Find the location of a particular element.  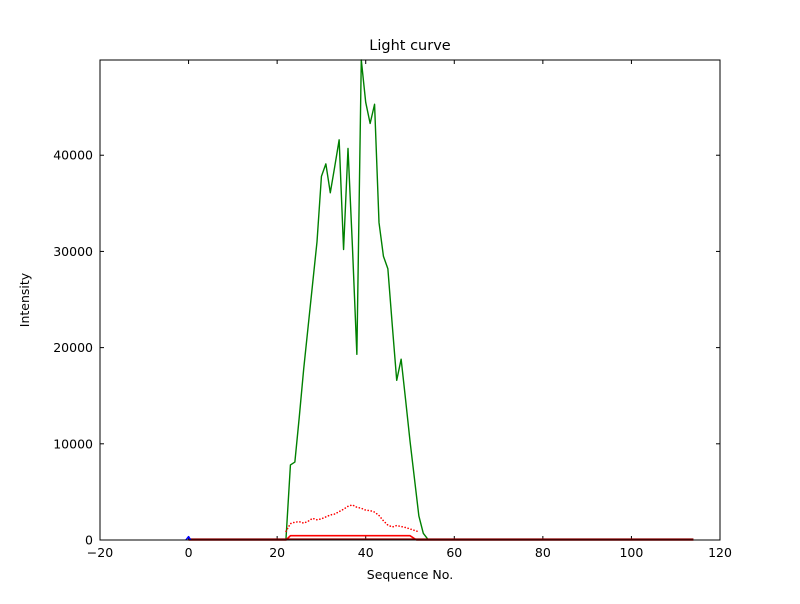

x-axis-label: Sequence No. is located at coordinates (410, 574).